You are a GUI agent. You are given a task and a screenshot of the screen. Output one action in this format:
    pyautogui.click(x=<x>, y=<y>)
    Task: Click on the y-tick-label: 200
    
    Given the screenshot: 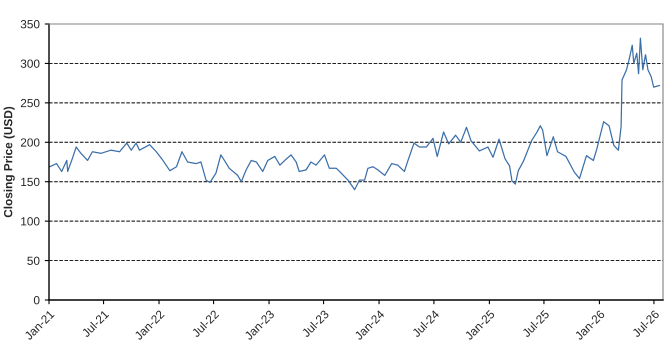 What is the action you would take?
    pyautogui.click(x=30, y=142)
    